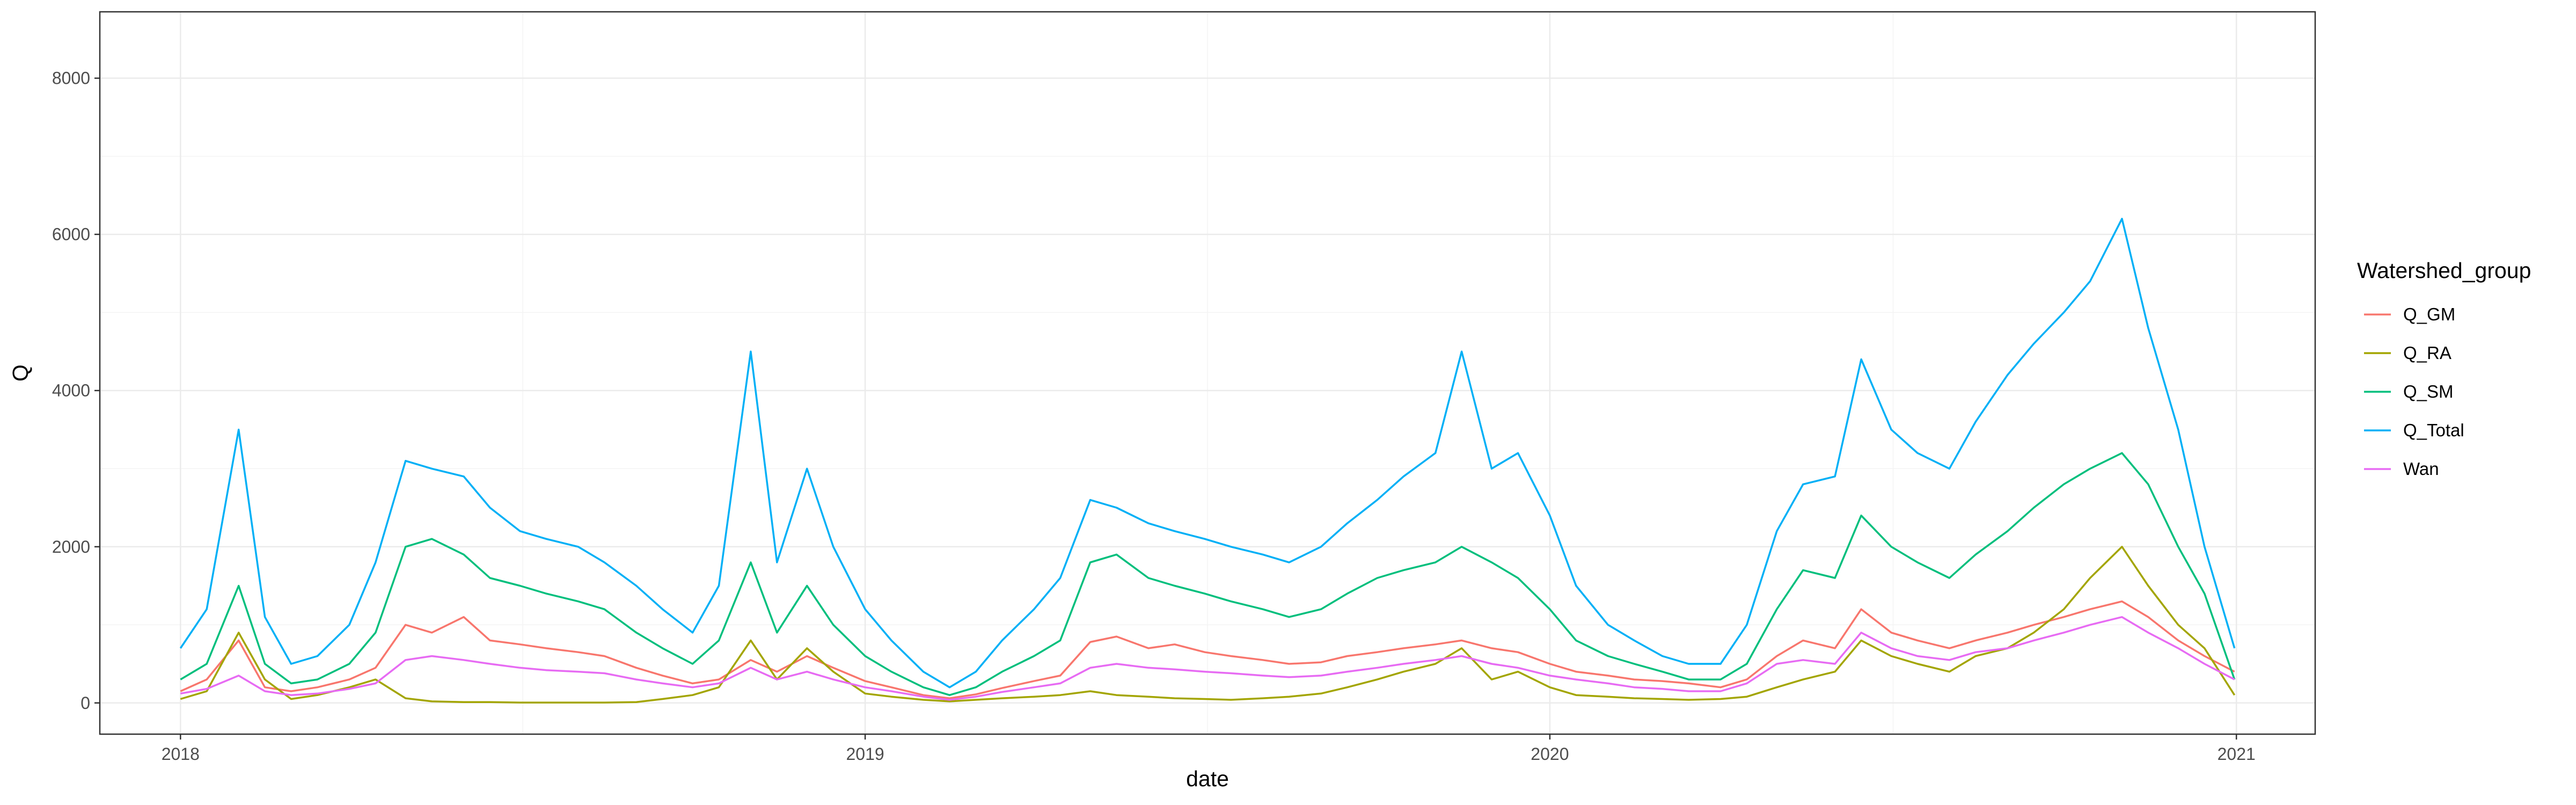  I want to click on legend: Watershed_group Q_GM Q_RA Q_SM Q_Total Wan, so click(2444, 368).